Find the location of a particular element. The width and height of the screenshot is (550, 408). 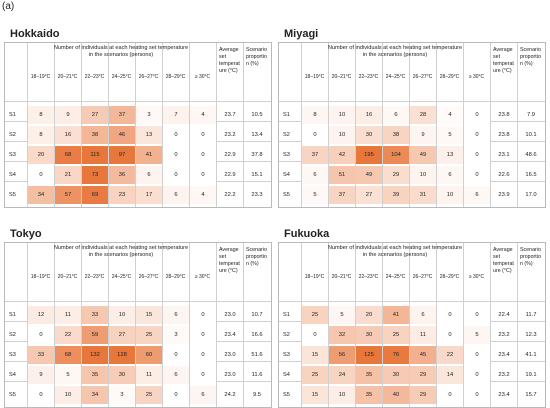

heatmap-cell: 16 is located at coordinates (68, 135).